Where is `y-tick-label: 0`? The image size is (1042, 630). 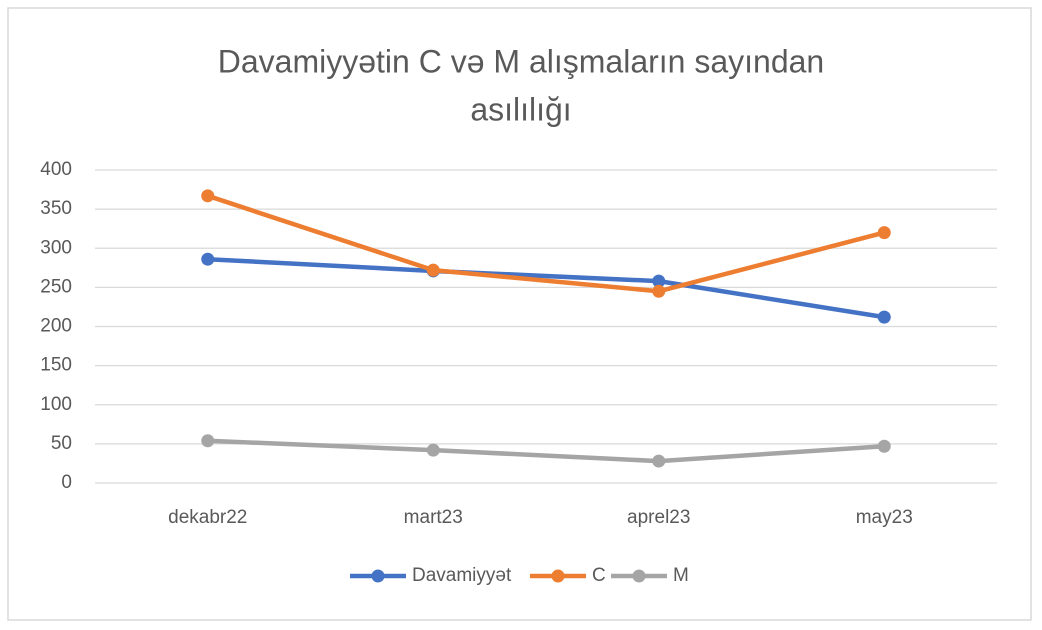
y-tick-label: 0 is located at coordinates (66, 482).